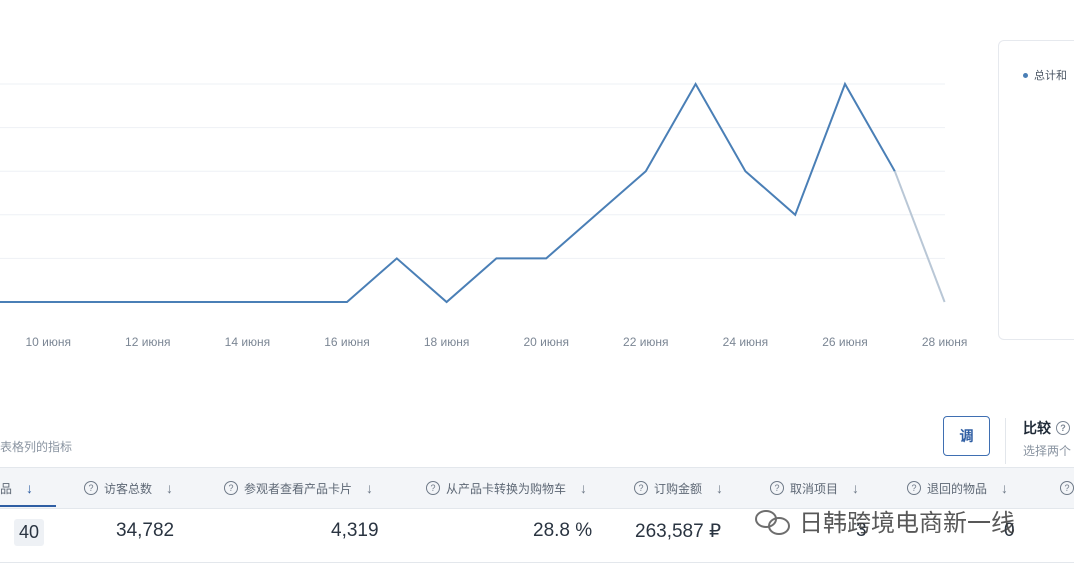 This screenshot has width=1074, height=566. I want to click on legend-label: 总计和, so click(1050, 76).